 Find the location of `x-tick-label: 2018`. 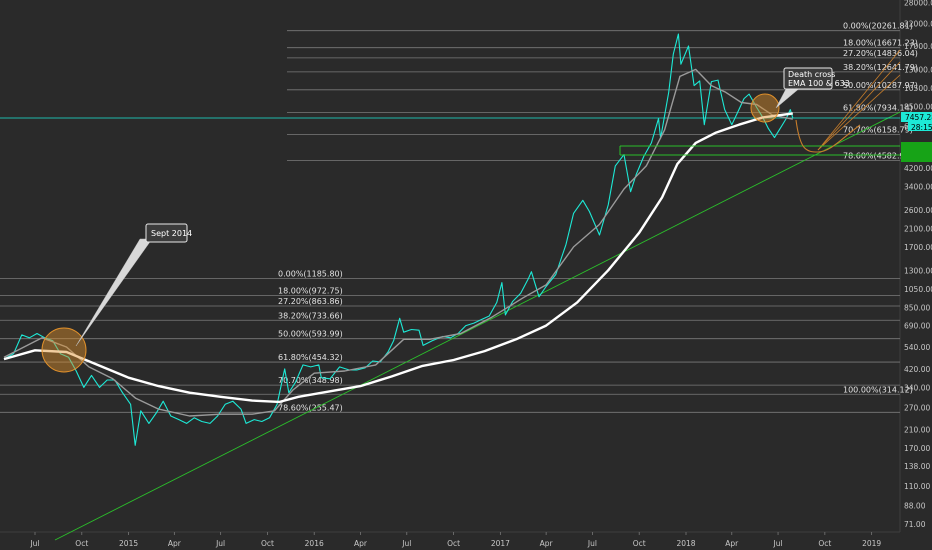

x-tick-label: 2018 is located at coordinates (685, 543).